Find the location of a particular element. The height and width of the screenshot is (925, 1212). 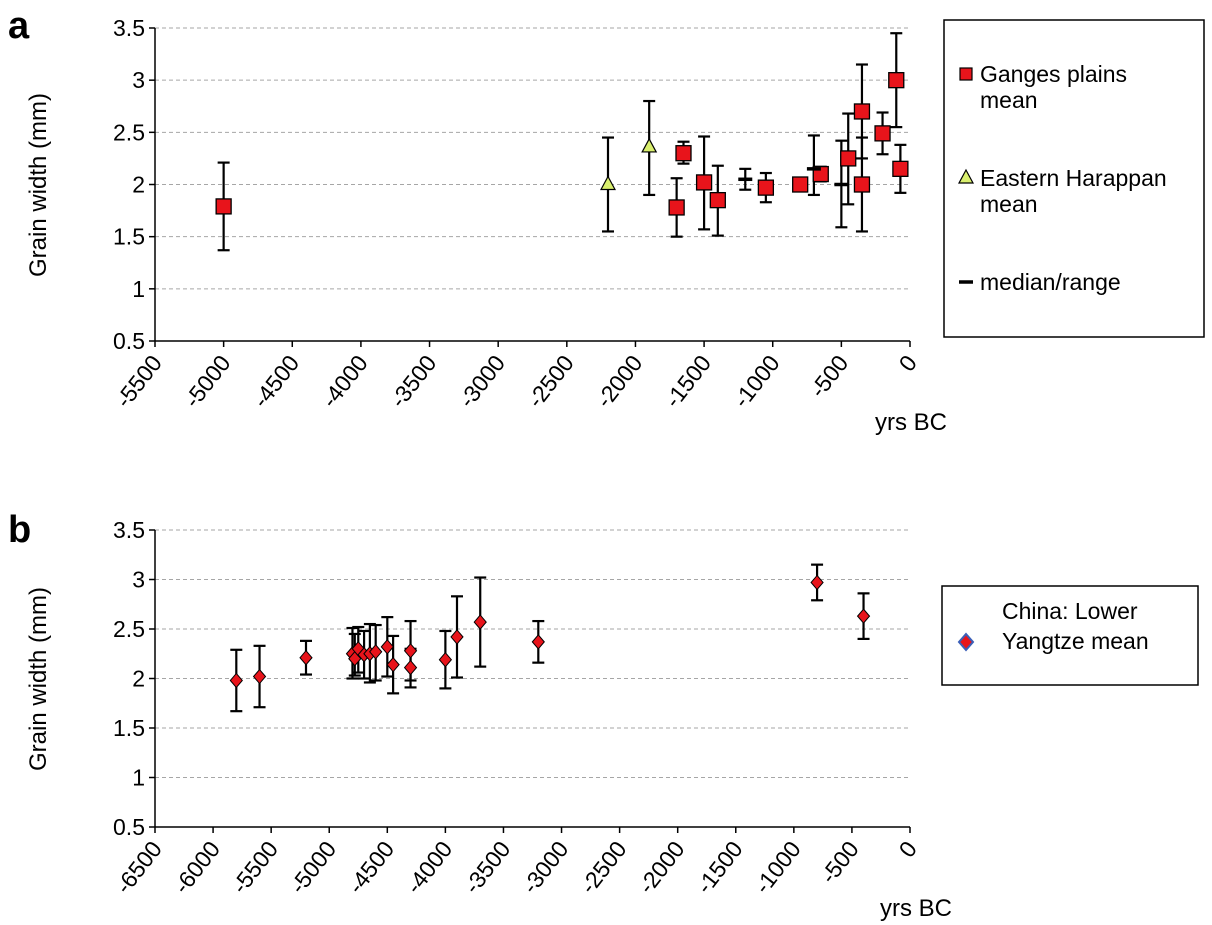

legend-label: Ganges plains is located at coordinates (1053, 74).